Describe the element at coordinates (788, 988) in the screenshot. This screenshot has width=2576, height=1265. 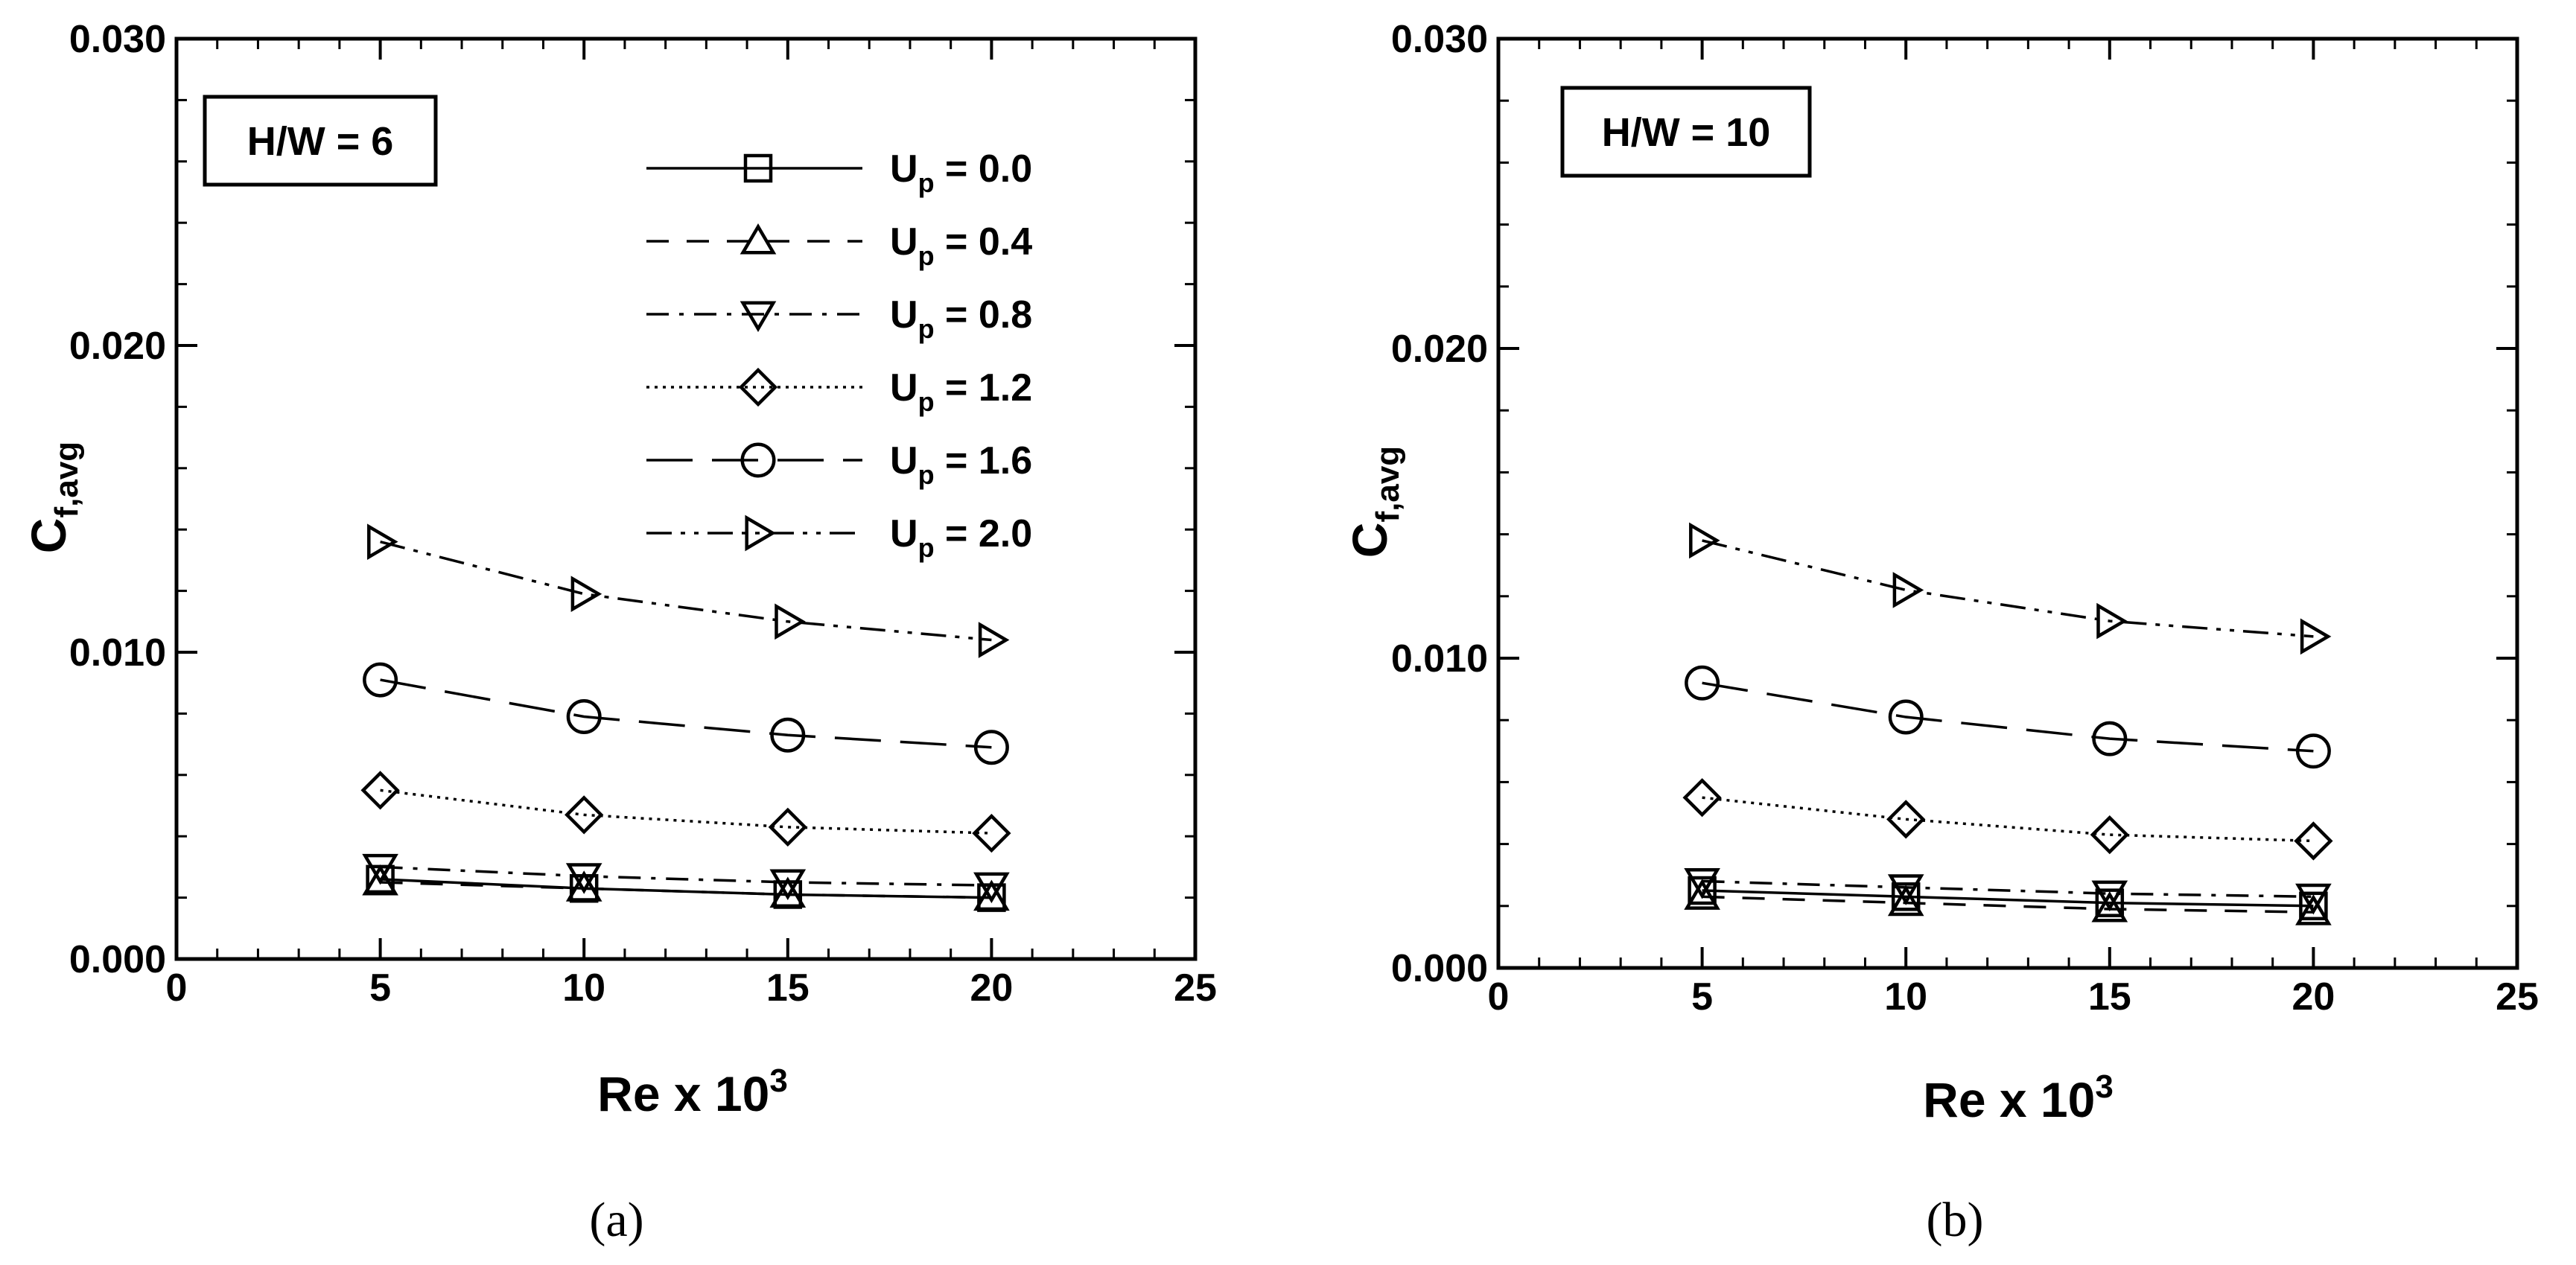
I see `x-tick-label: 15` at that location.